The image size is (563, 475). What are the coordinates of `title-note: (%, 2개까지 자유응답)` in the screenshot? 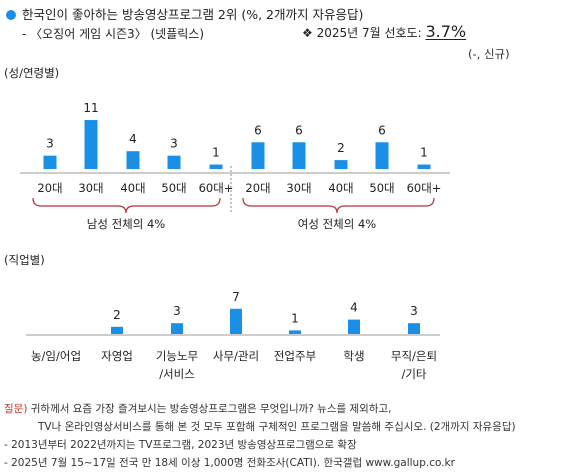 It's located at (302, 14).